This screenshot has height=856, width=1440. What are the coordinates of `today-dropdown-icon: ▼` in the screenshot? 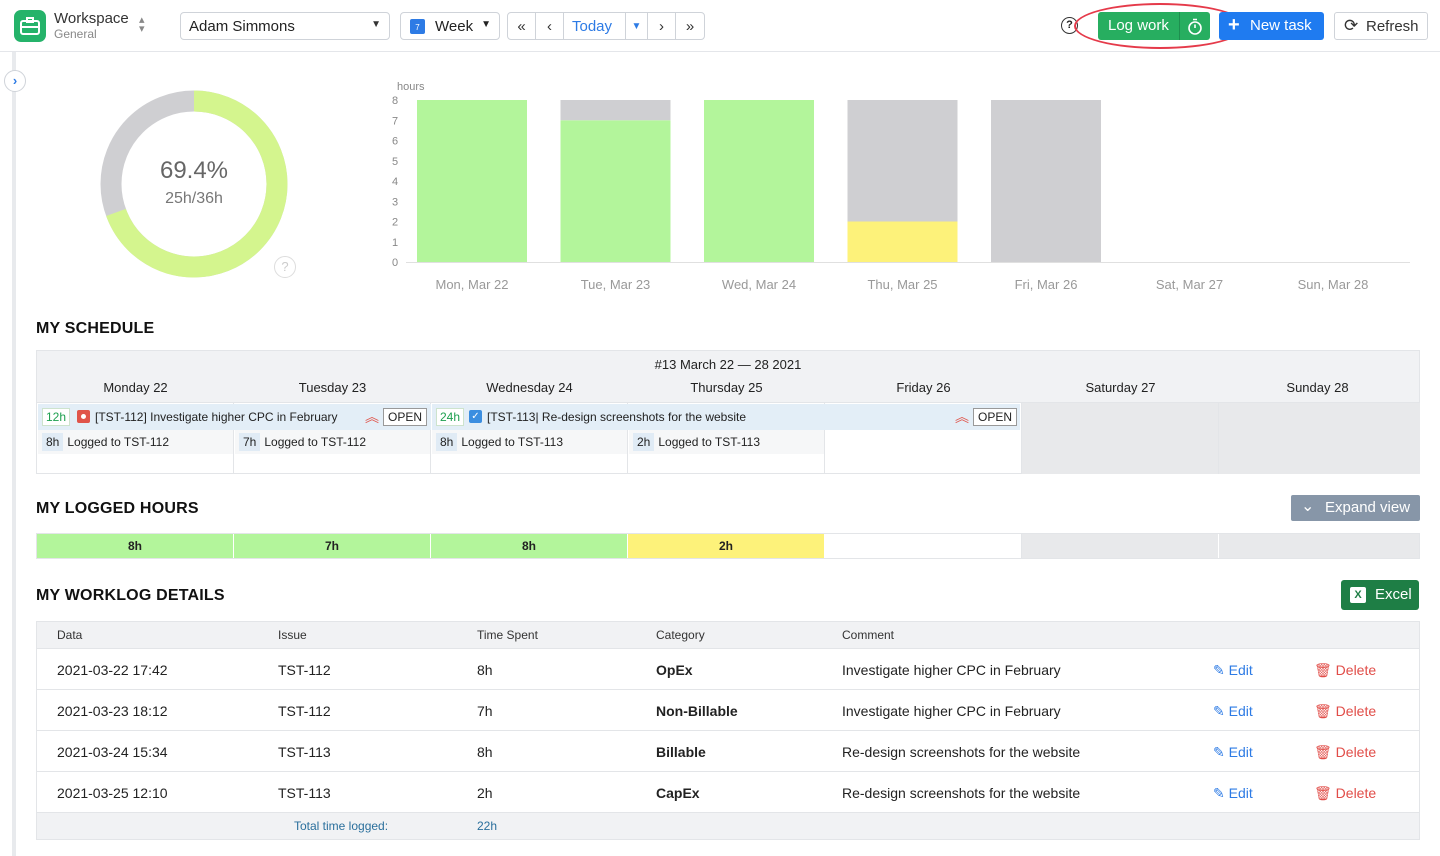 It's located at (637, 26).